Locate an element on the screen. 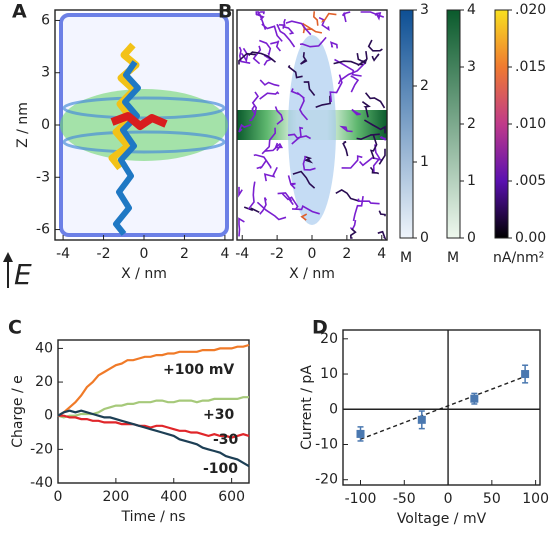 The width and height of the screenshot is (558, 533). streamline-field is located at coordinates (312, 126).